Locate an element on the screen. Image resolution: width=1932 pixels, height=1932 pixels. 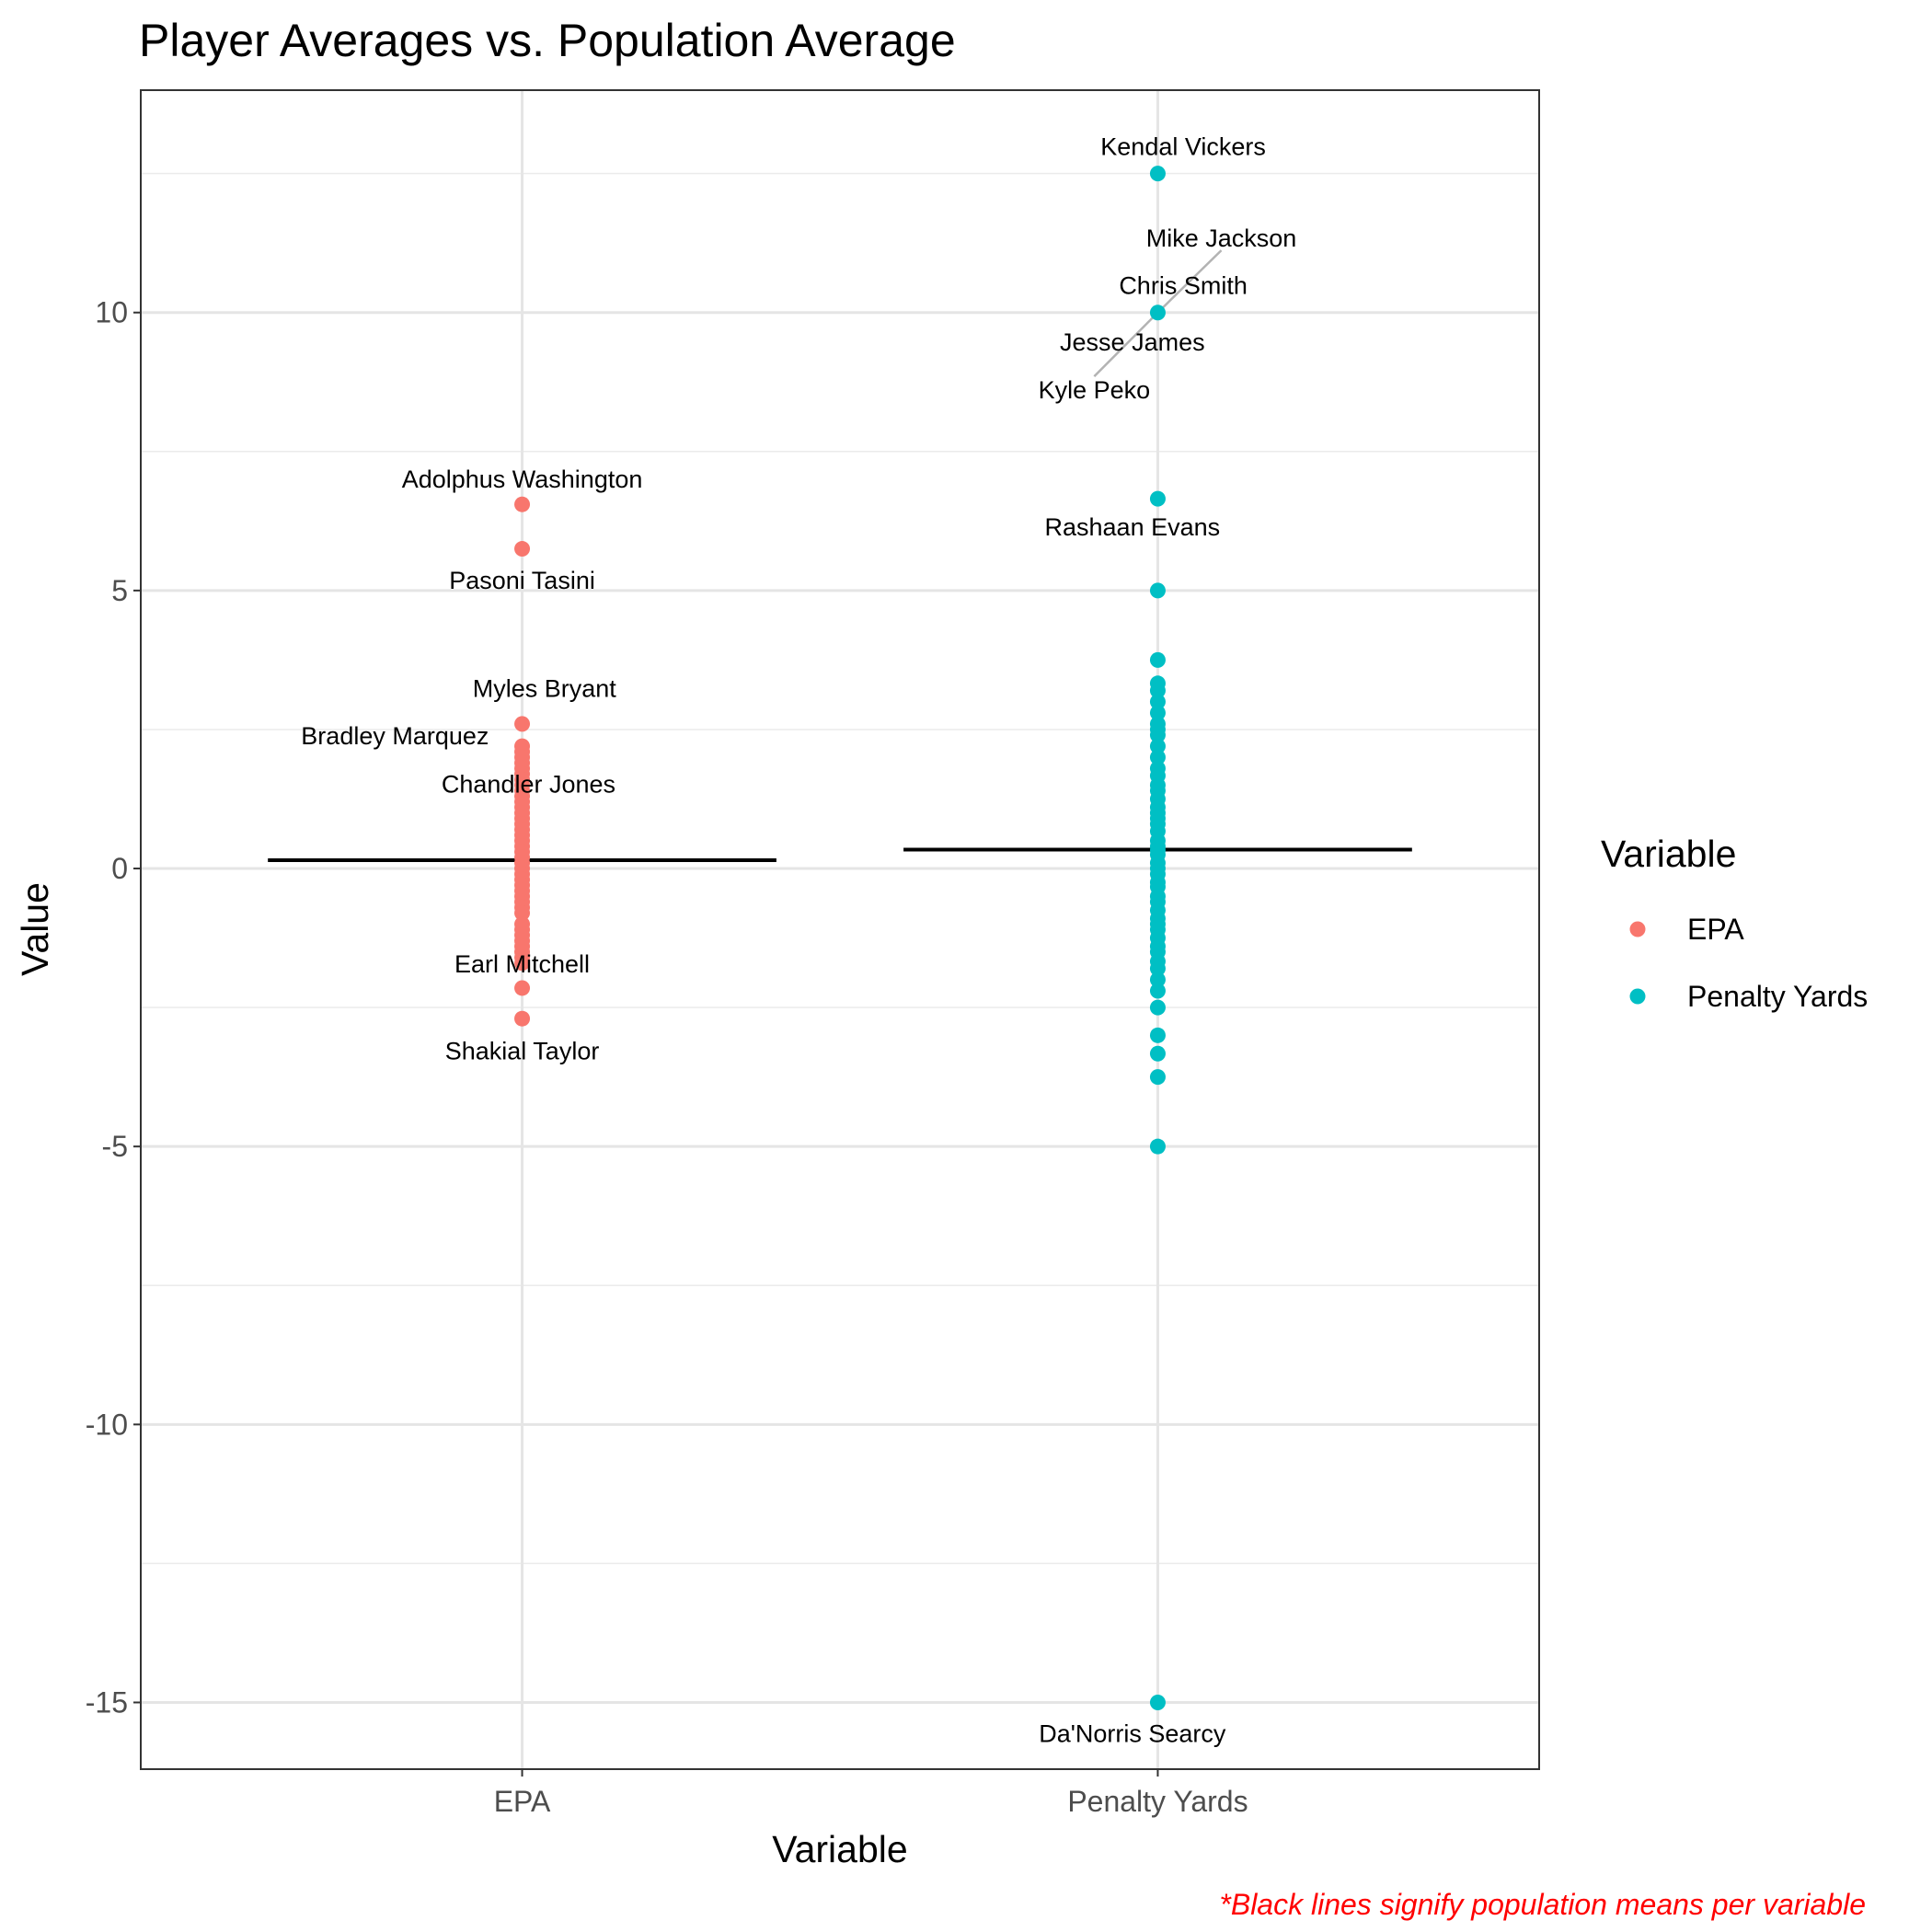
point-label: Da'Norris Searcy is located at coordinates (1132, 1734).